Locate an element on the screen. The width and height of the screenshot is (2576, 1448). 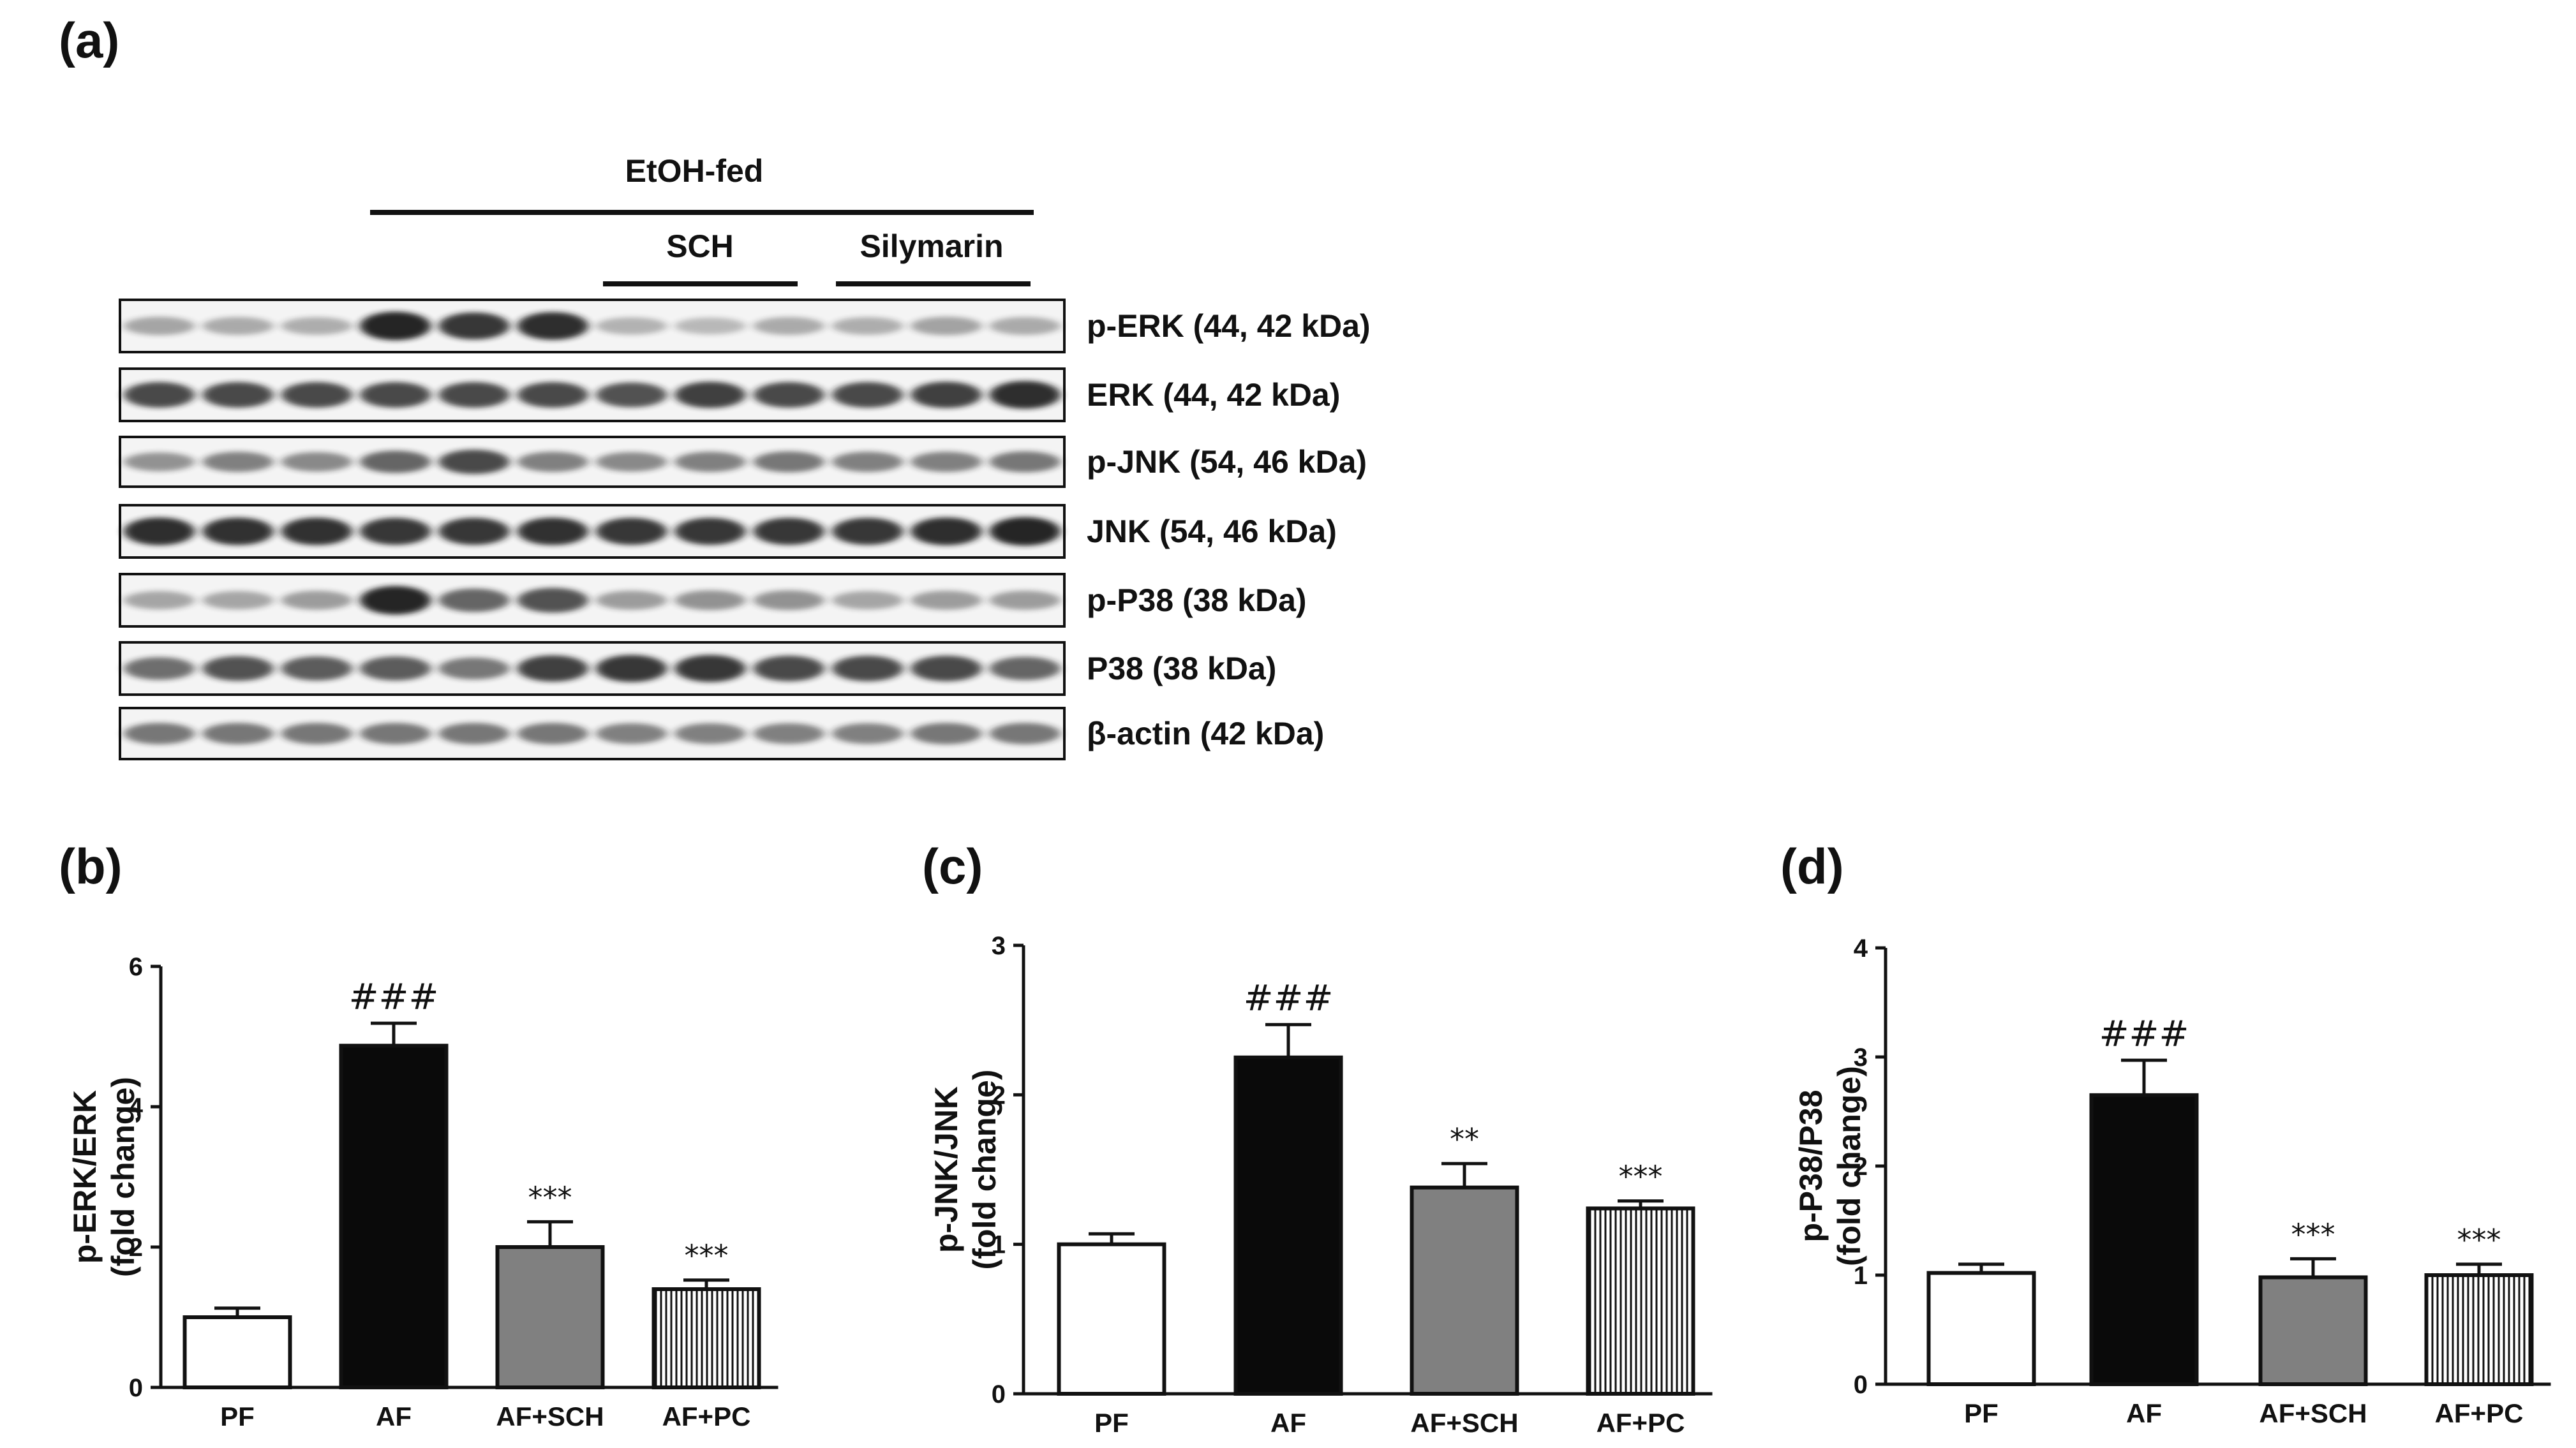
x-category-label: AF+SCH is located at coordinates (2313, 1413).